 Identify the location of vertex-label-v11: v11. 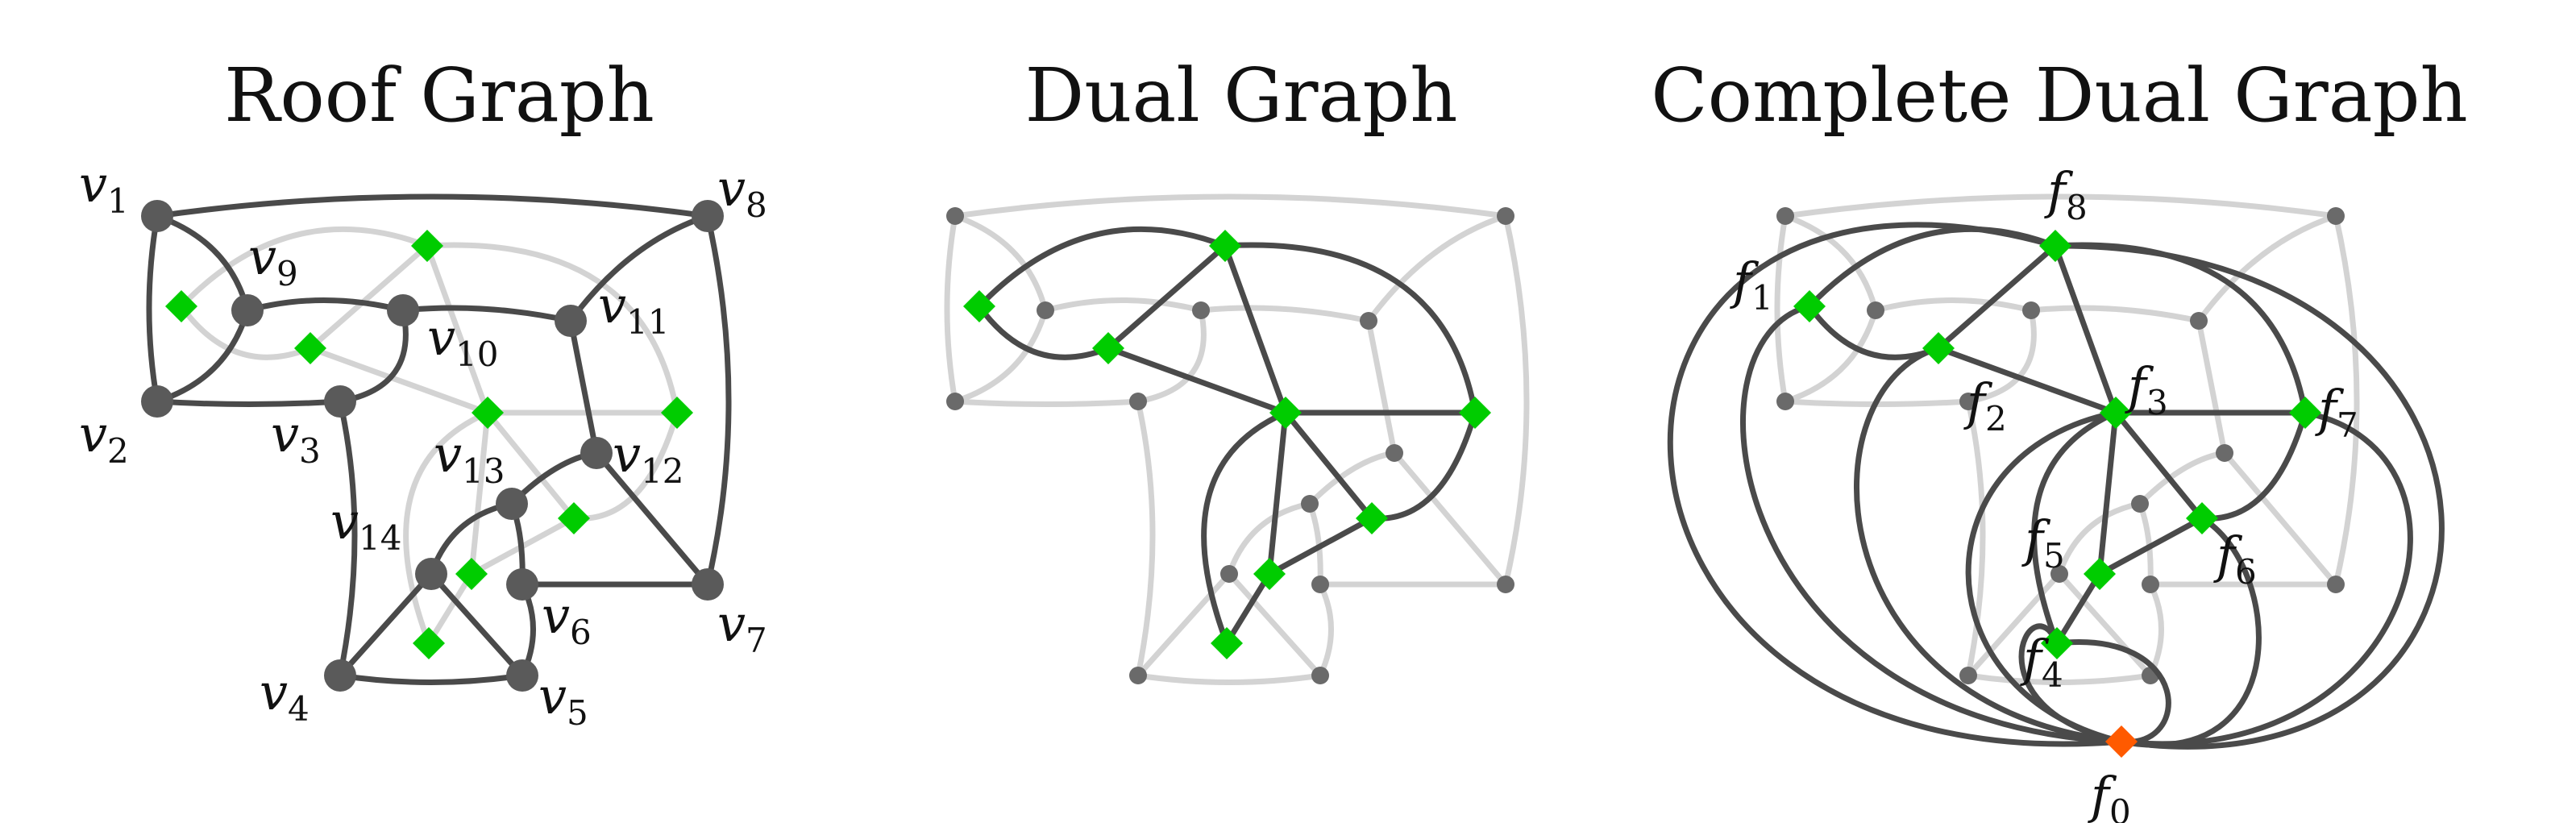
(633, 309).